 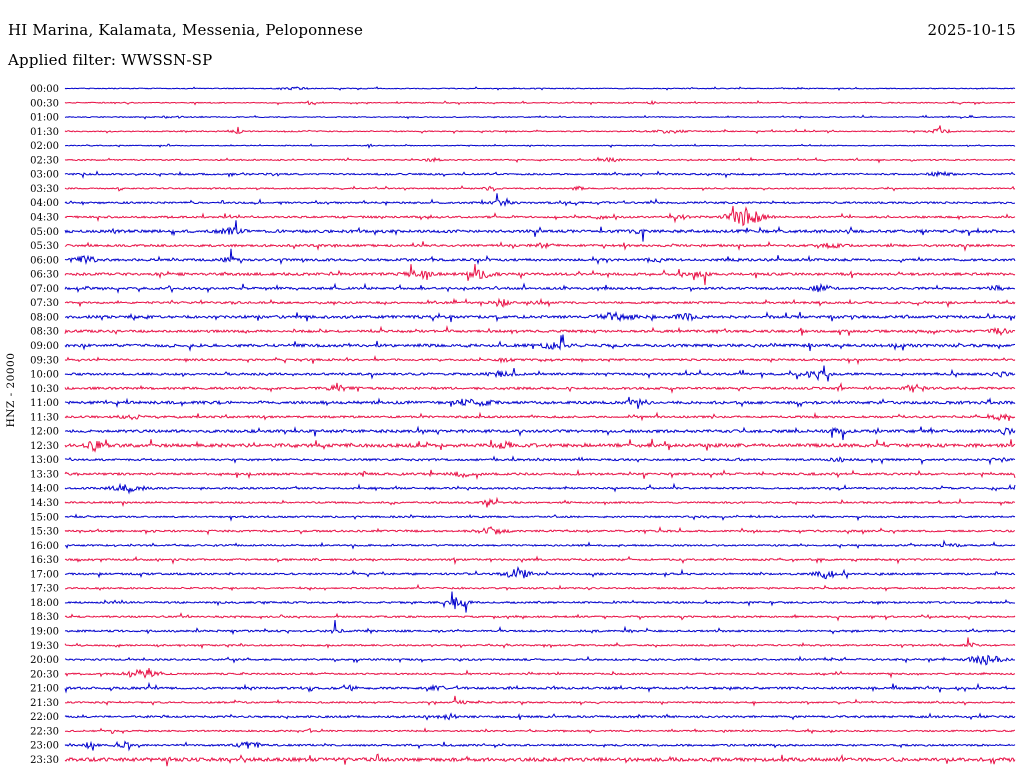 I want to click on row-time-label: 17:30, so click(x=44, y=589).